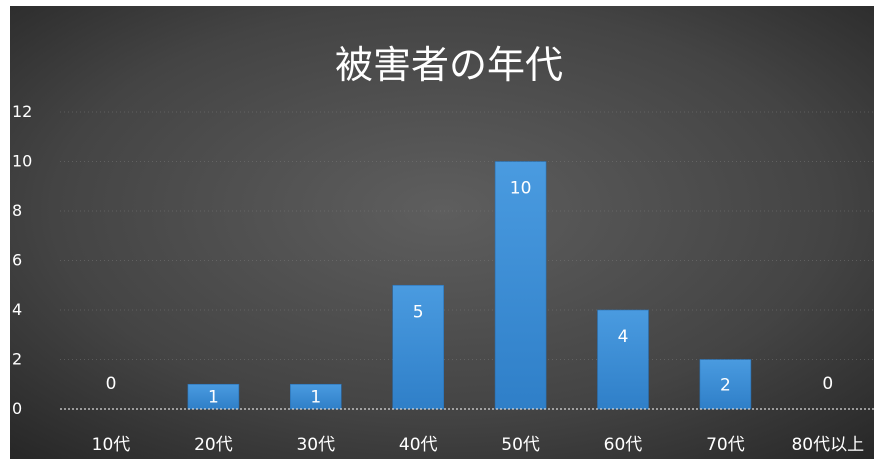  I want to click on data-label: 2, so click(725, 385).